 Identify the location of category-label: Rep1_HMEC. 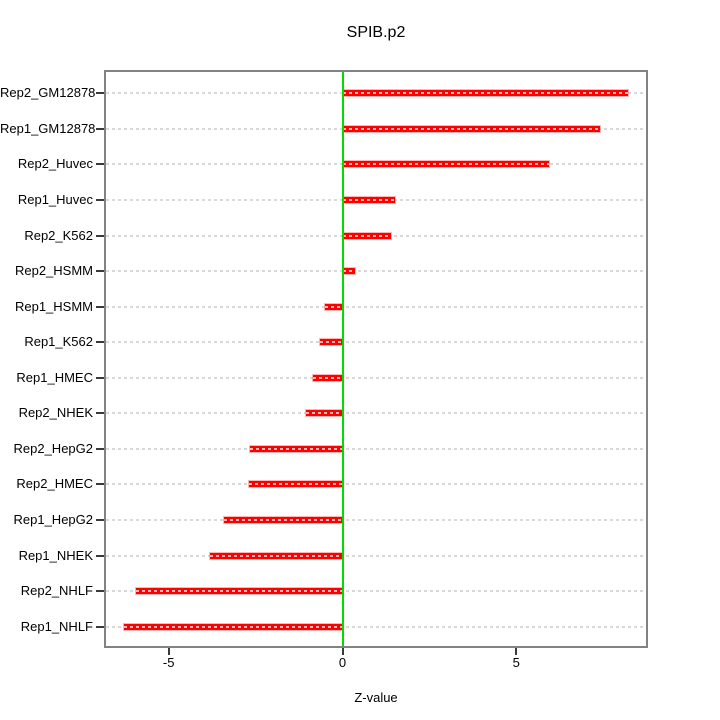
(54, 377).